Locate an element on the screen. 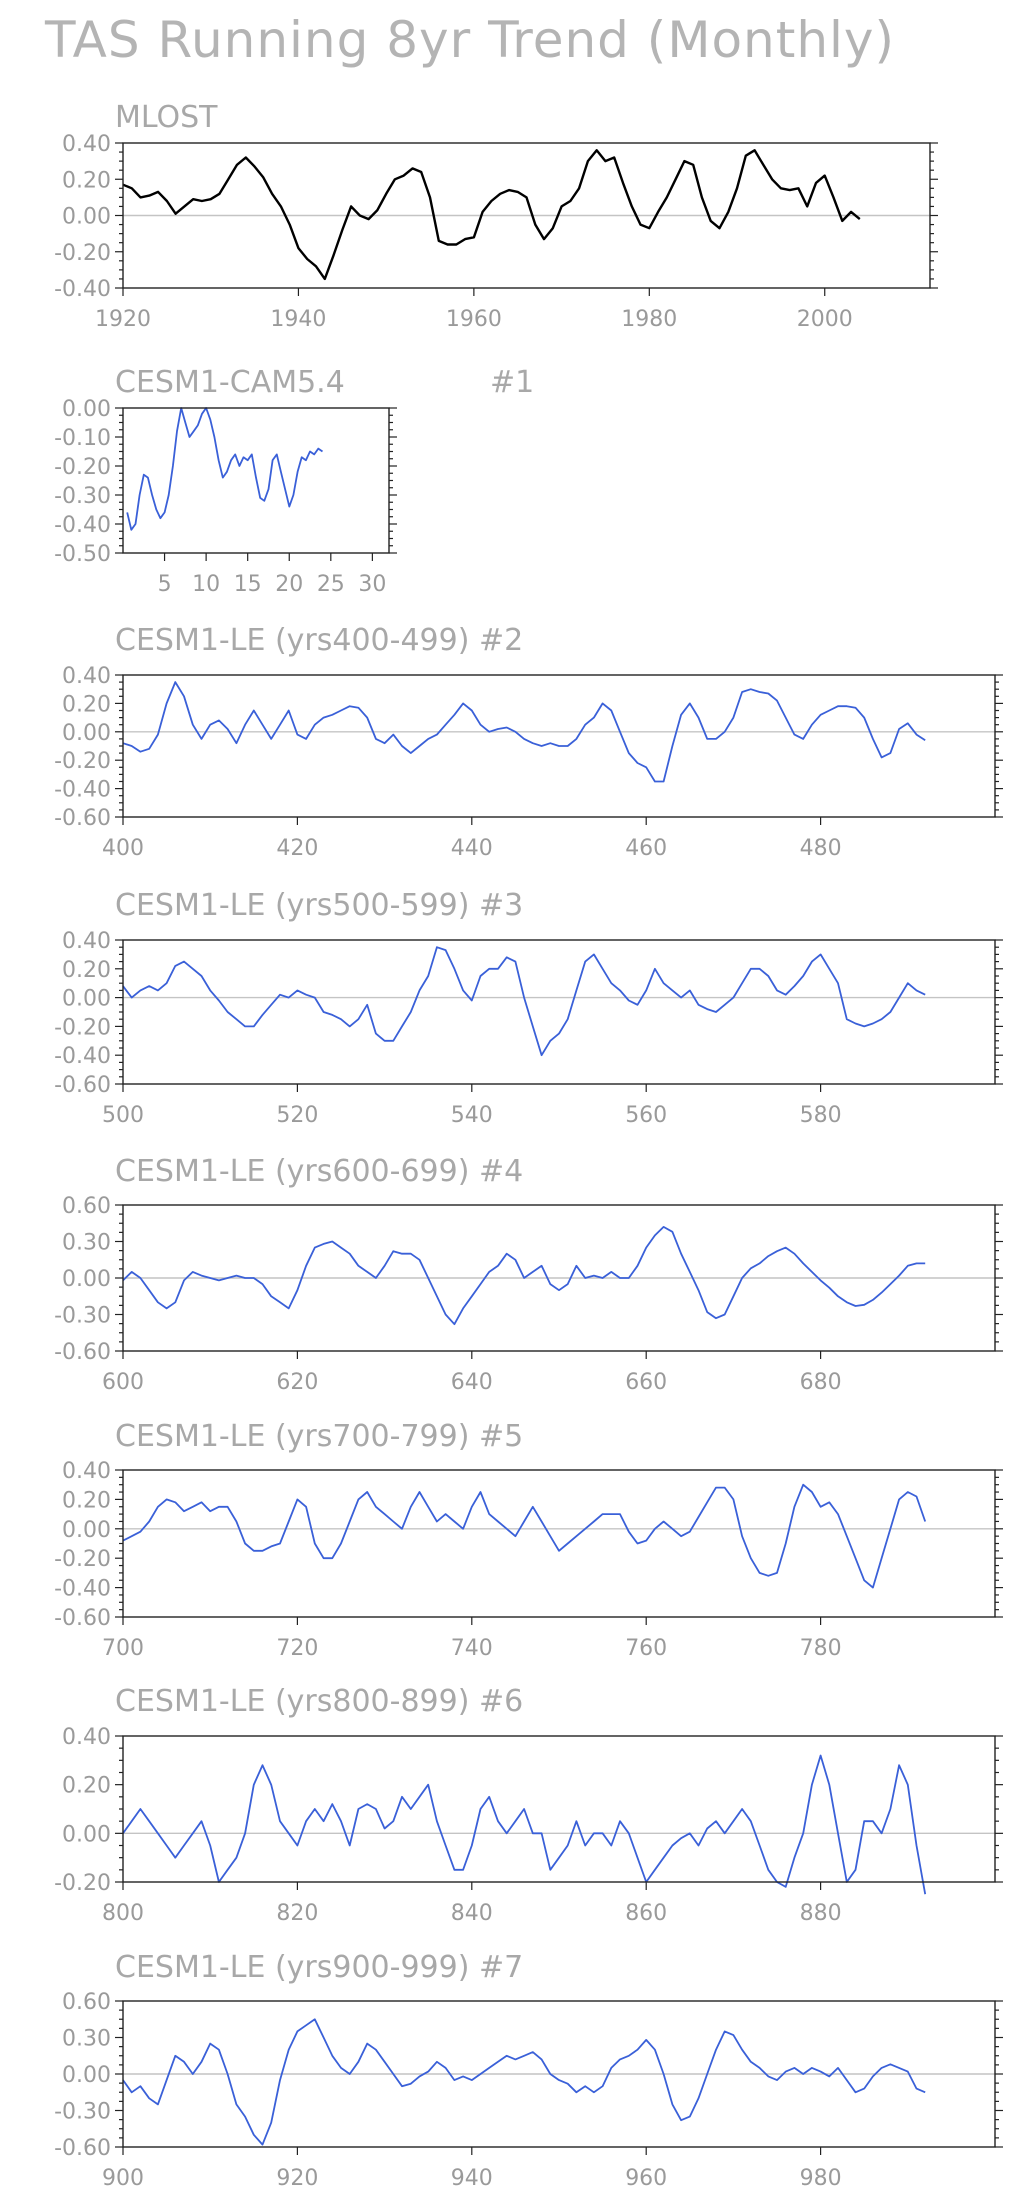 This screenshot has height=2208, width=1018. chart-5-xtick-label: 600 is located at coordinates (123, 1382).